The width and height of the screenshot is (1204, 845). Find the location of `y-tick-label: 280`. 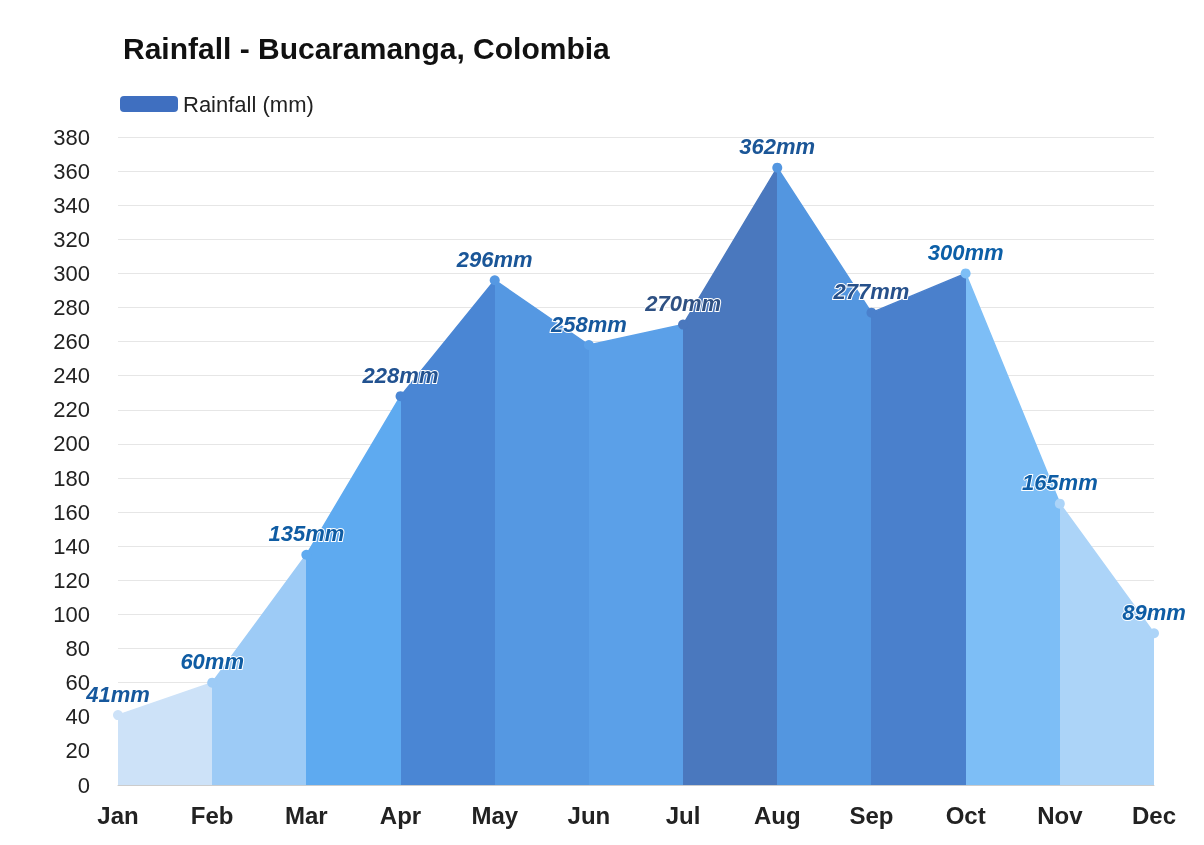

y-tick-label: 280 is located at coordinates (71, 308).